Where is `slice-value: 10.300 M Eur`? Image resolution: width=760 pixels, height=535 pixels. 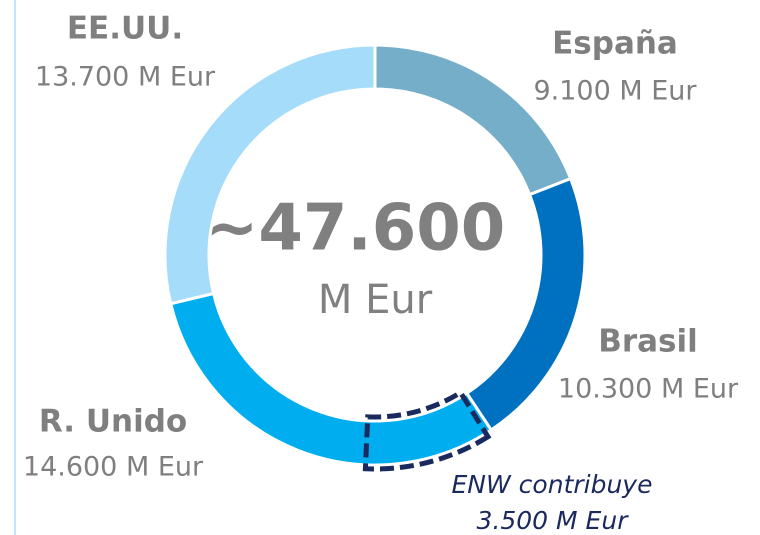
slice-value: 10.300 M Eur is located at coordinates (648, 389).